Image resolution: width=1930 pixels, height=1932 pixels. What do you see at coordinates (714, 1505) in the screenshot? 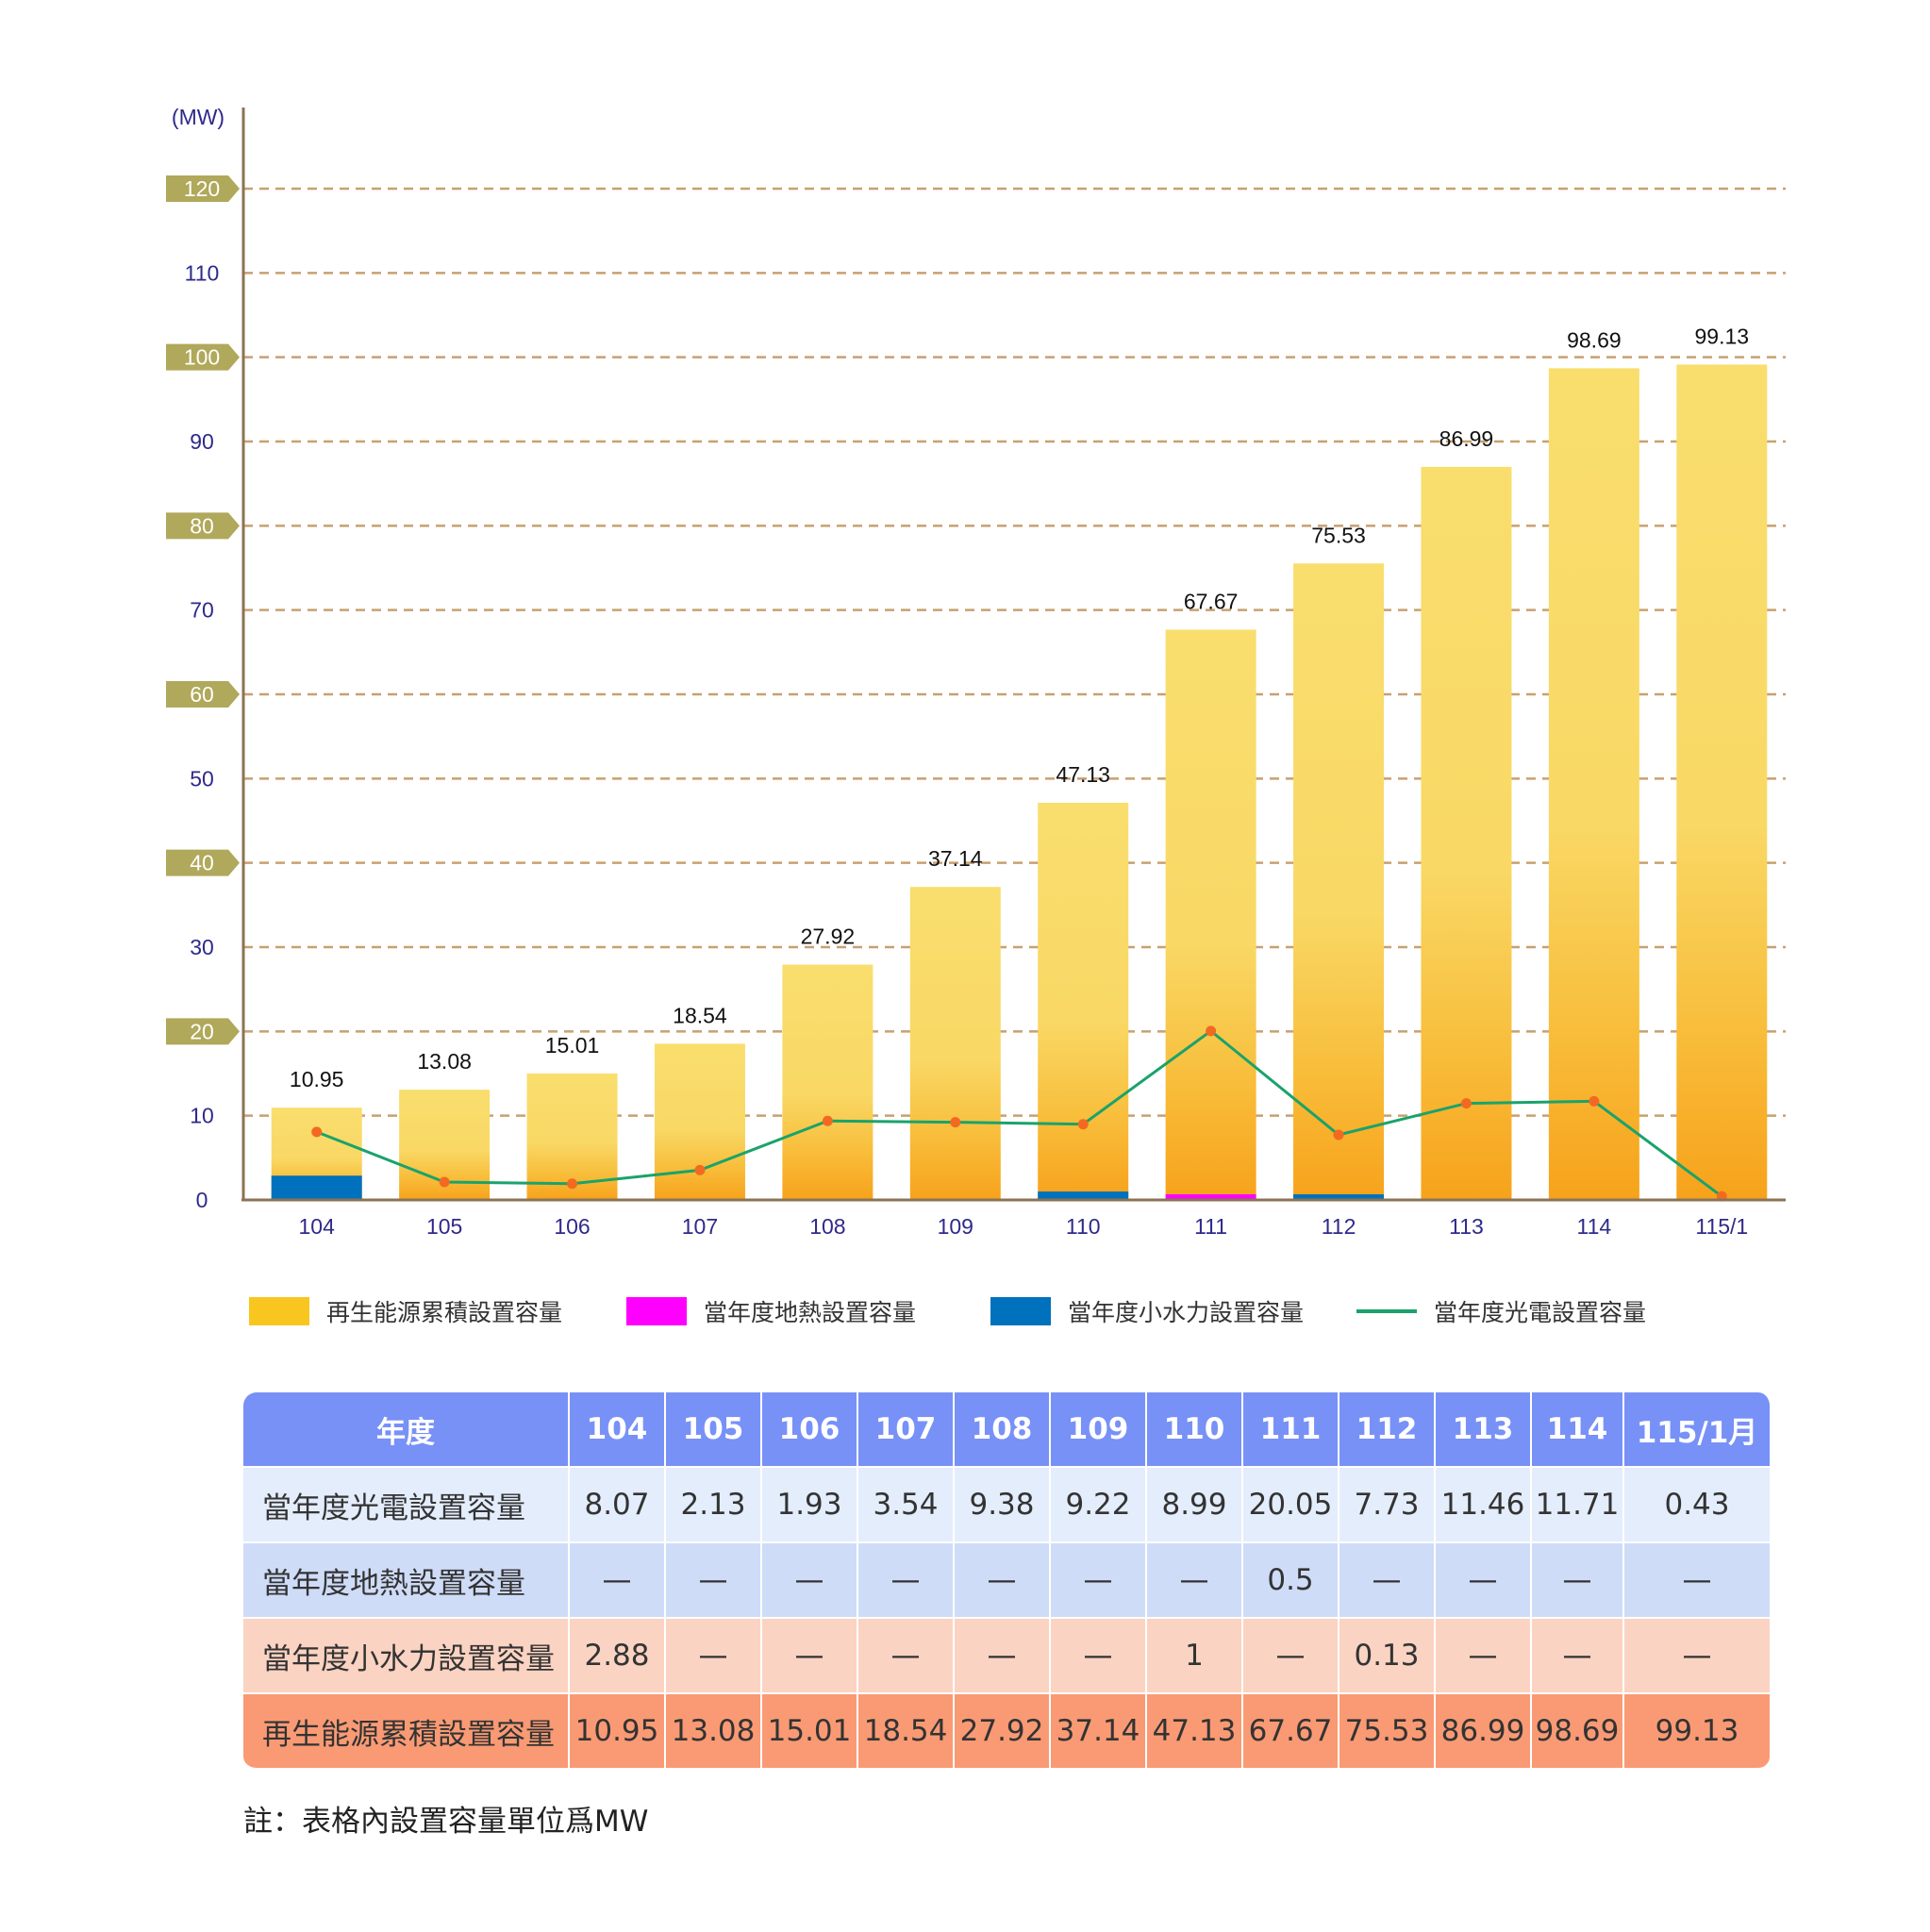
I see `table-cell: 2.13` at bounding box center [714, 1505].